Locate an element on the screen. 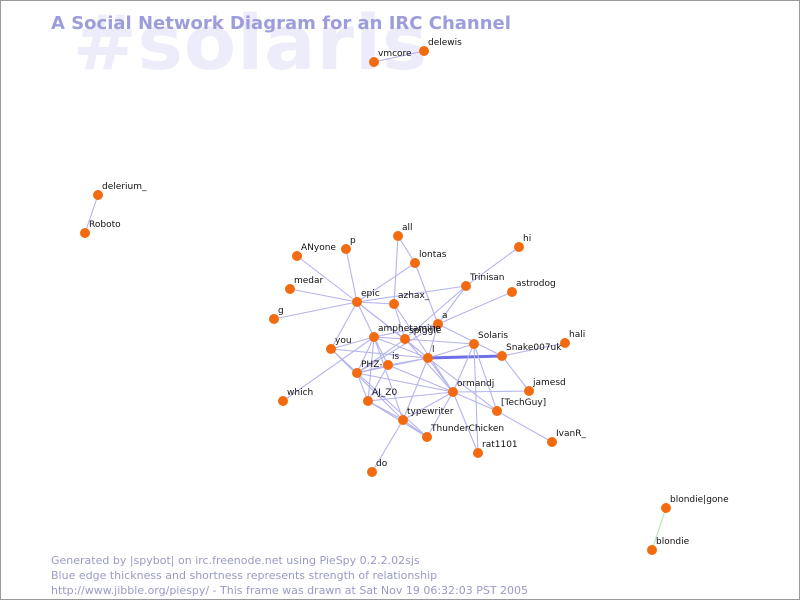 This screenshot has width=800, height=600. node-label: hali is located at coordinates (577, 335).